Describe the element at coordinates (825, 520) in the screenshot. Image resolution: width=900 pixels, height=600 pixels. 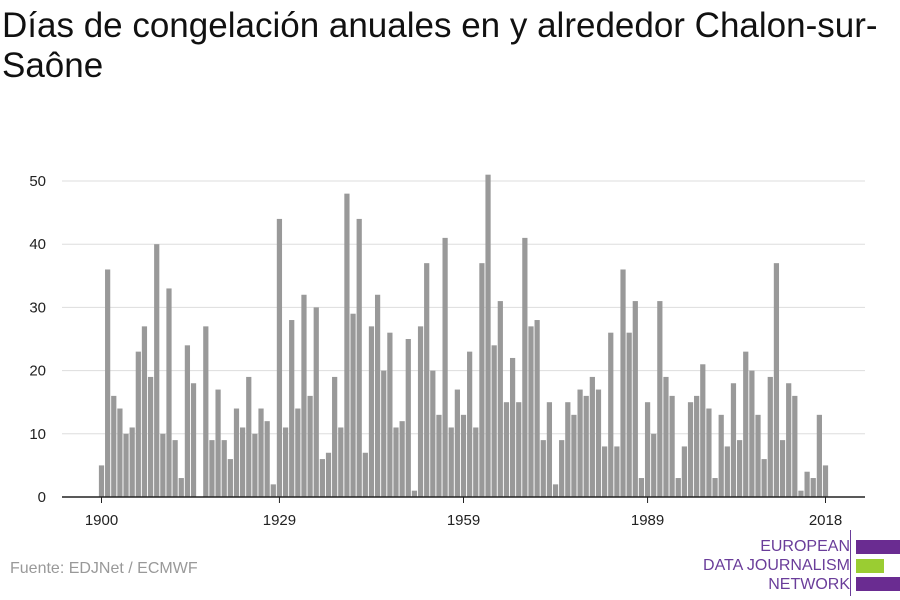
I see `x-tick-label: 2018` at that location.